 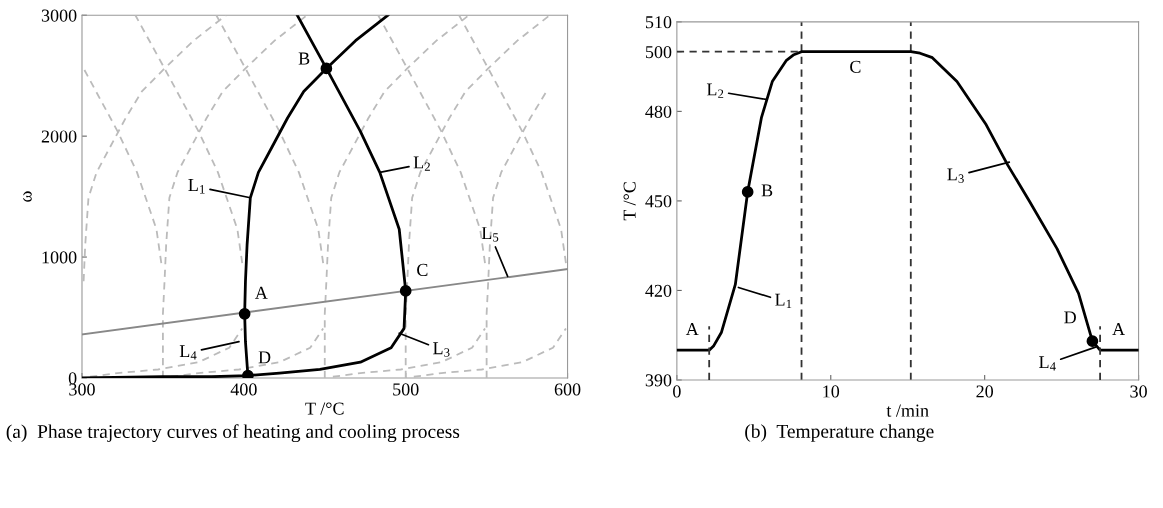 What do you see at coordinates (1138, 391) in the screenshot?
I see `x-tick-label: 30` at bounding box center [1138, 391].